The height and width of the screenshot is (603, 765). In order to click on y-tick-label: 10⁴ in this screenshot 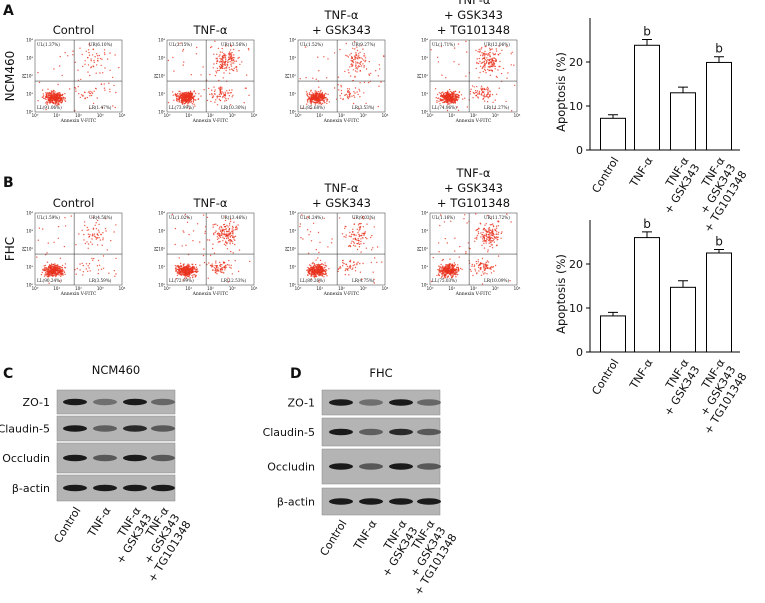, I will do `click(29, 40)`.